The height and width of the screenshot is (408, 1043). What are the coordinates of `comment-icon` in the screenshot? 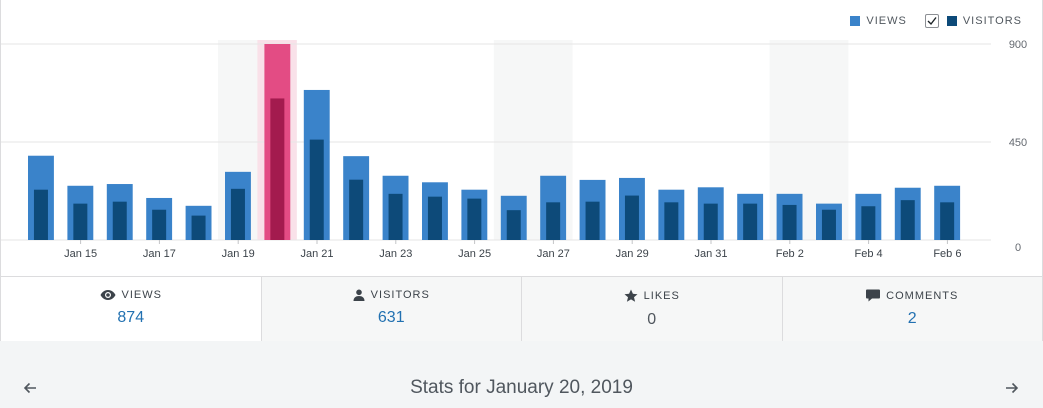 It's located at (873, 295).